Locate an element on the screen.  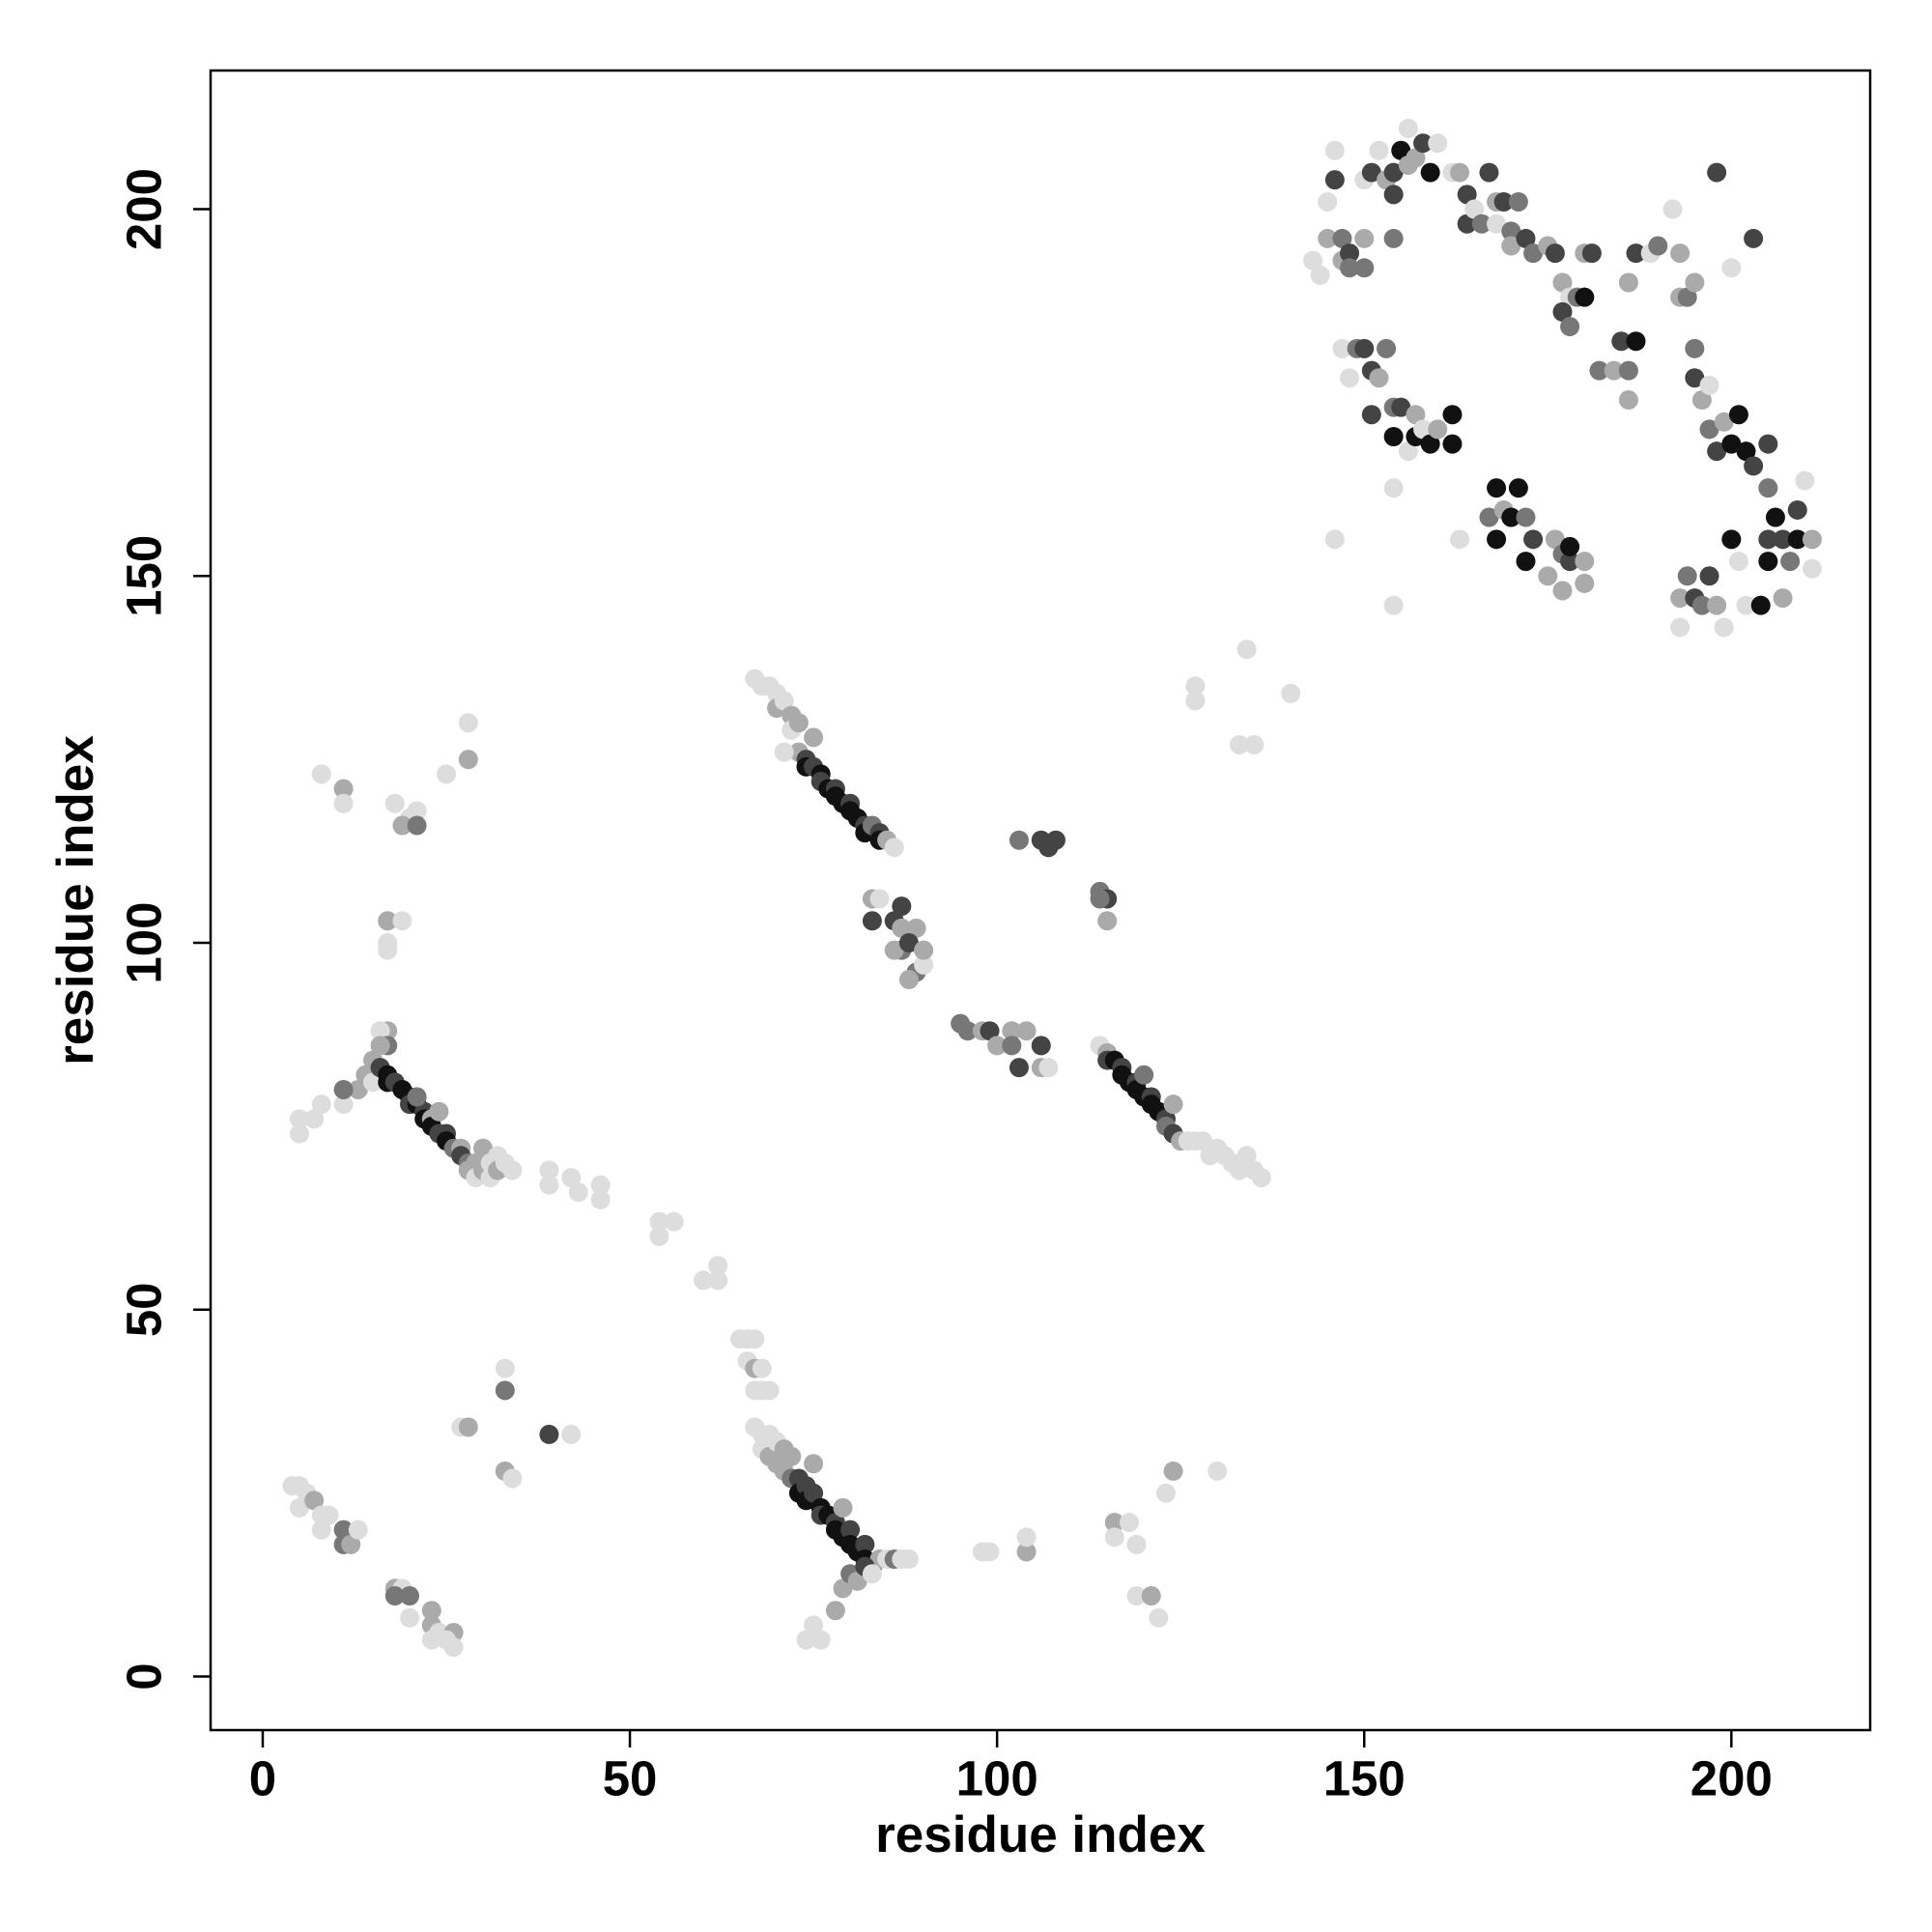
x-tick-label: 0 is located at coordinates (262, 1777).